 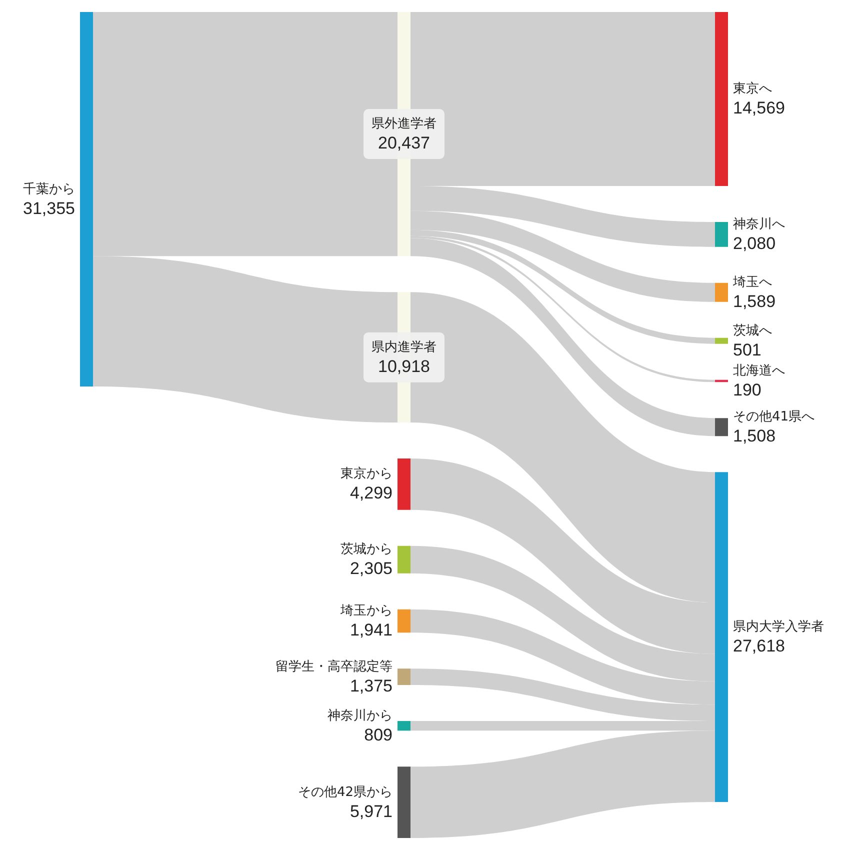 I want to click on category-label: 茨城へ, so click(x=752, y=330).